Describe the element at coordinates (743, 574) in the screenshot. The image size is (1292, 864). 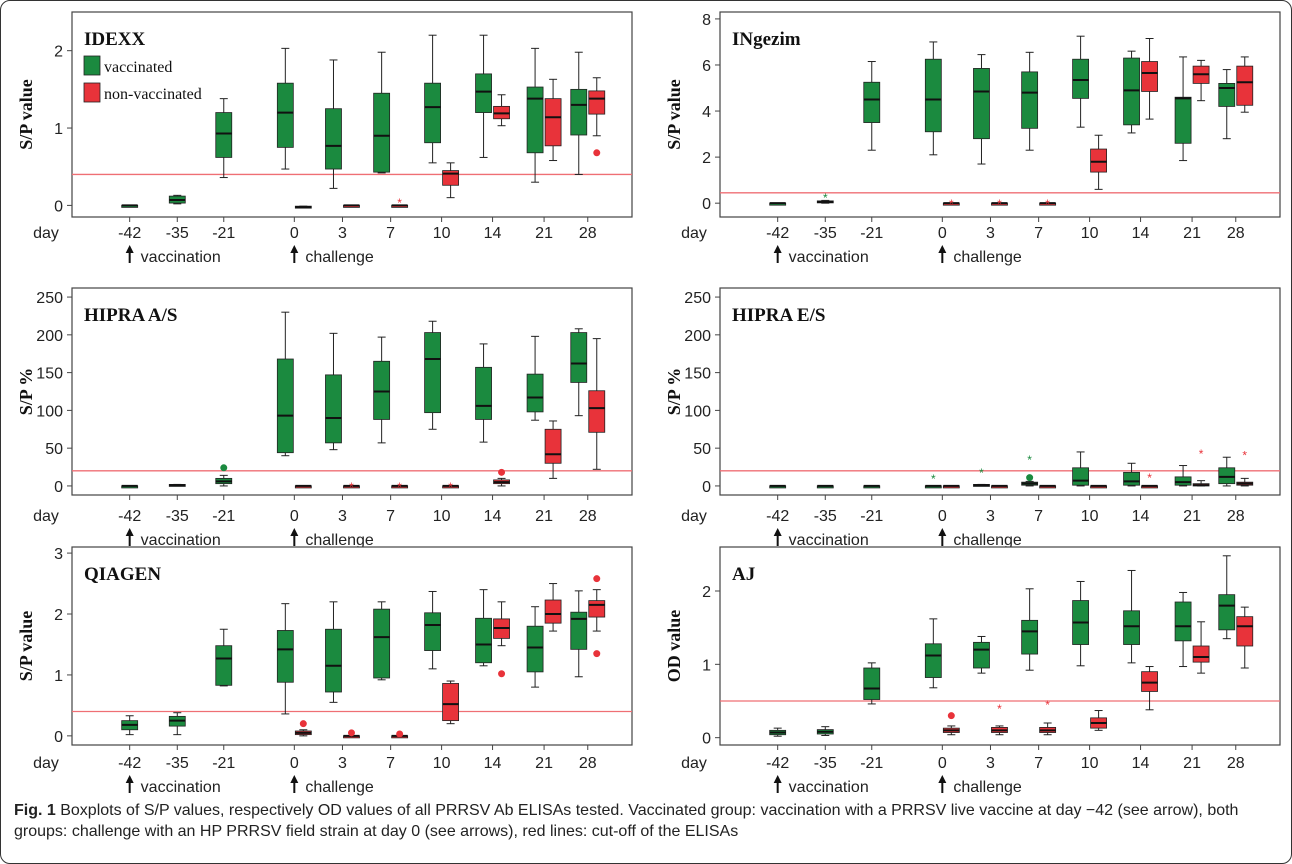
I see `chart-title: AJ` at that location.